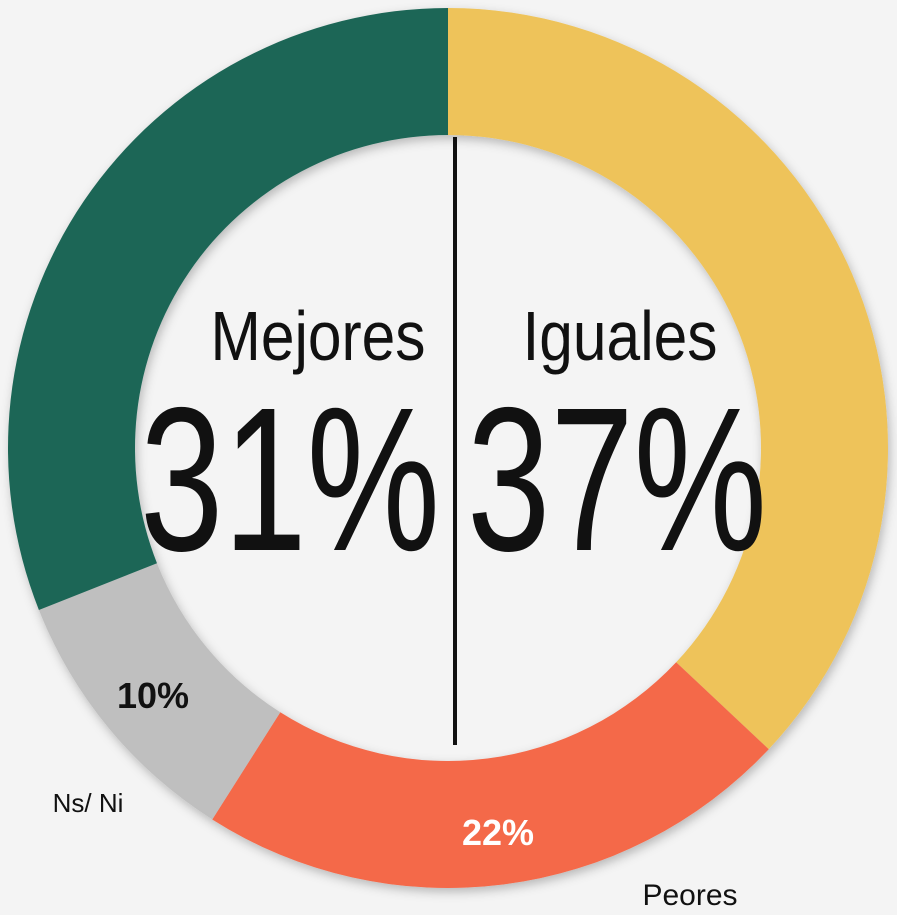 The width and height of the screenshot is (897, 915). What do you see at coordinates (318, 336) in the screenshot?
I see `category-label: Mejores` at bounding box center [318, 336].